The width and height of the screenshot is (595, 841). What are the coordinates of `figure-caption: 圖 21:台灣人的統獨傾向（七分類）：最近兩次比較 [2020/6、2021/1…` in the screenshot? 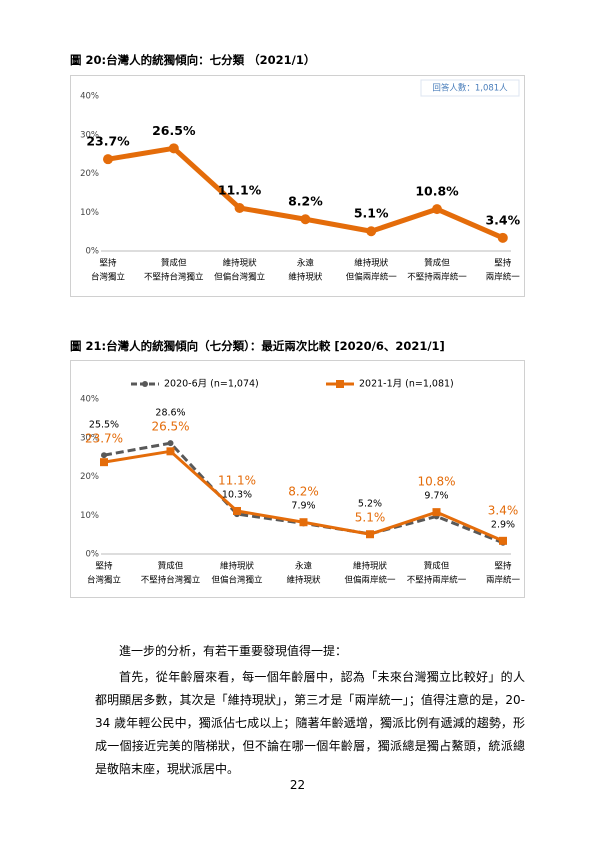 It's located at (257, 346).